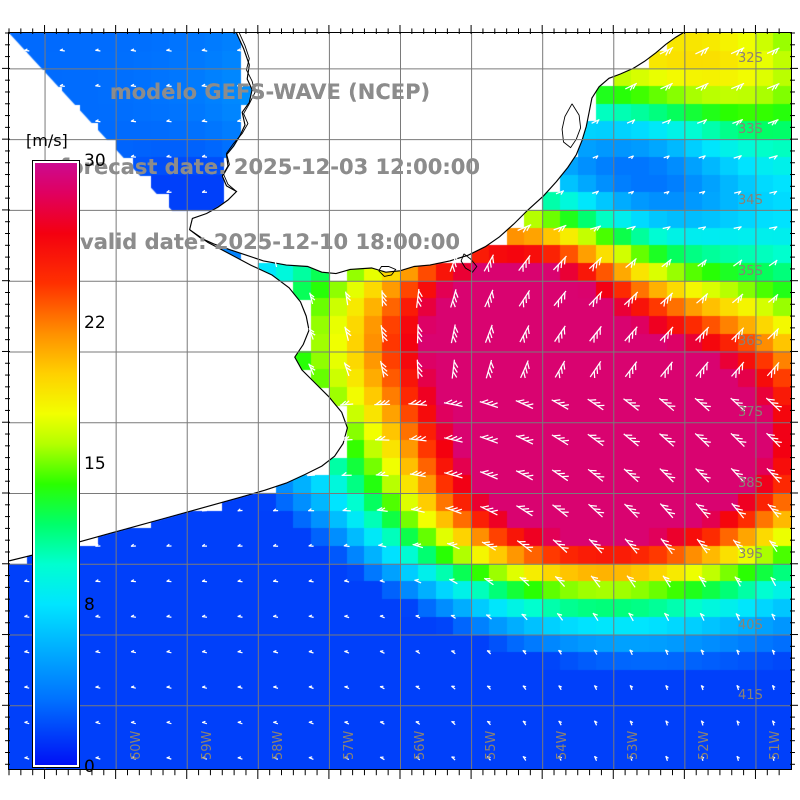 This screenshot has height=800, width=800. I want to click on colorbar-gradient, so click(56, 464).